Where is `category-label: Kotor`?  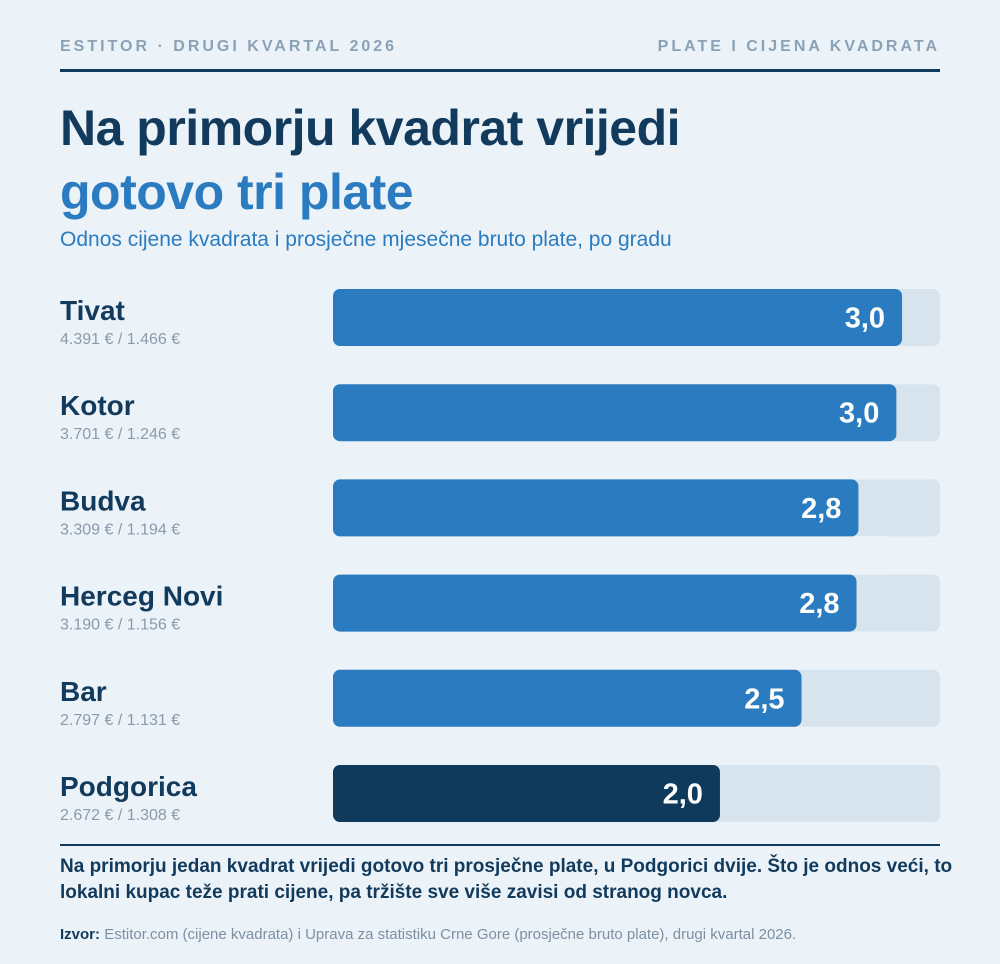
category-label: Kotor is located at coordinates (97, 405).